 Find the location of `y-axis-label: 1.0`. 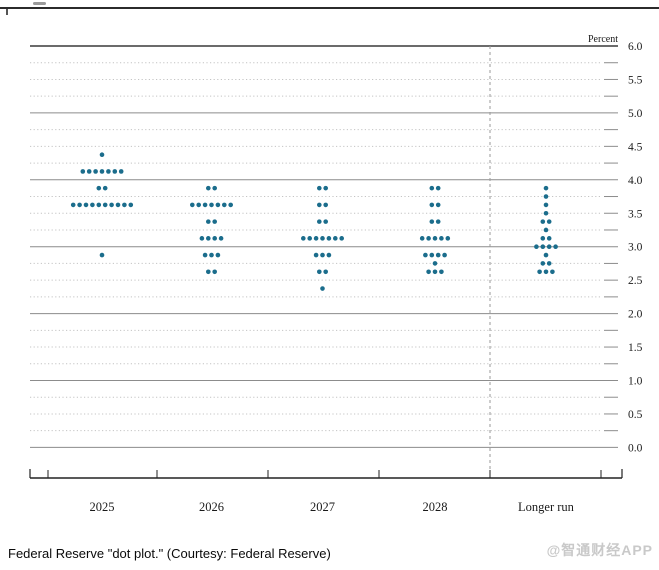

y-axis-label: 1.0 is located at coordinates (635, 382).